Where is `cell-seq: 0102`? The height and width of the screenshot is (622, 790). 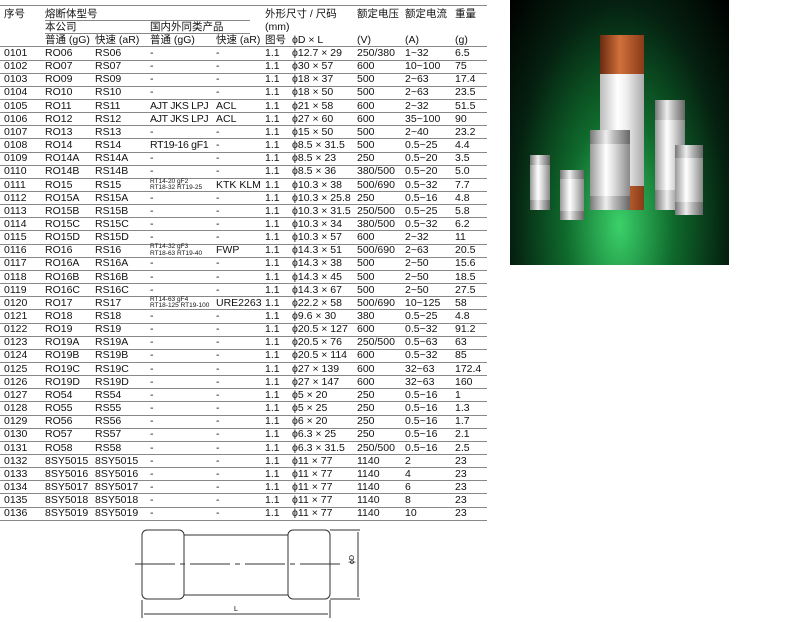 cell-seq: 0102 is located at coordinates (16, 66).